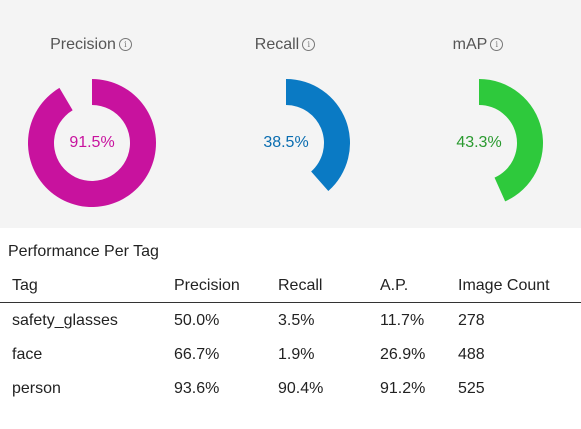 The width and height of the screenshot is (581, 429). What do you see at coordinates (403, 354) in the screenshot?
I see `tag-ap: 26.9%` at bounding box center [403, 354].